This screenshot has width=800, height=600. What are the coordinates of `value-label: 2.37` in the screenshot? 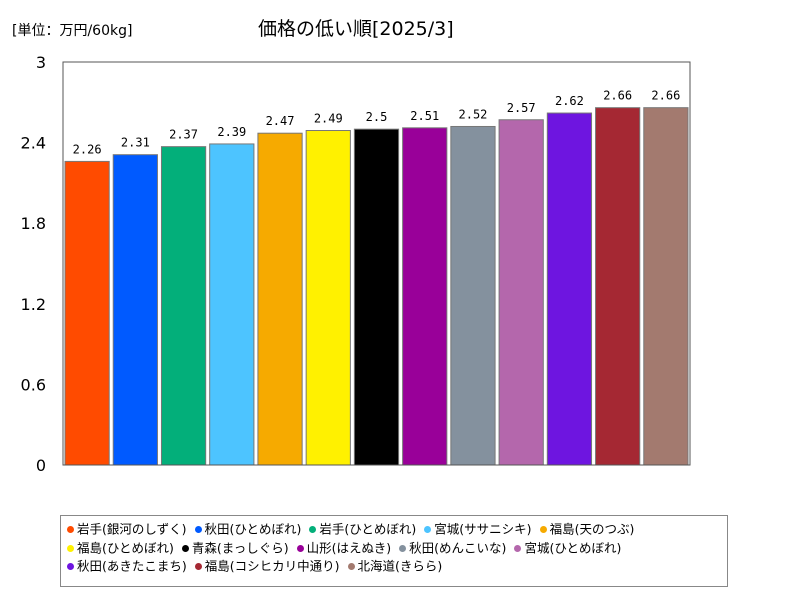 It's located at (183, 135).